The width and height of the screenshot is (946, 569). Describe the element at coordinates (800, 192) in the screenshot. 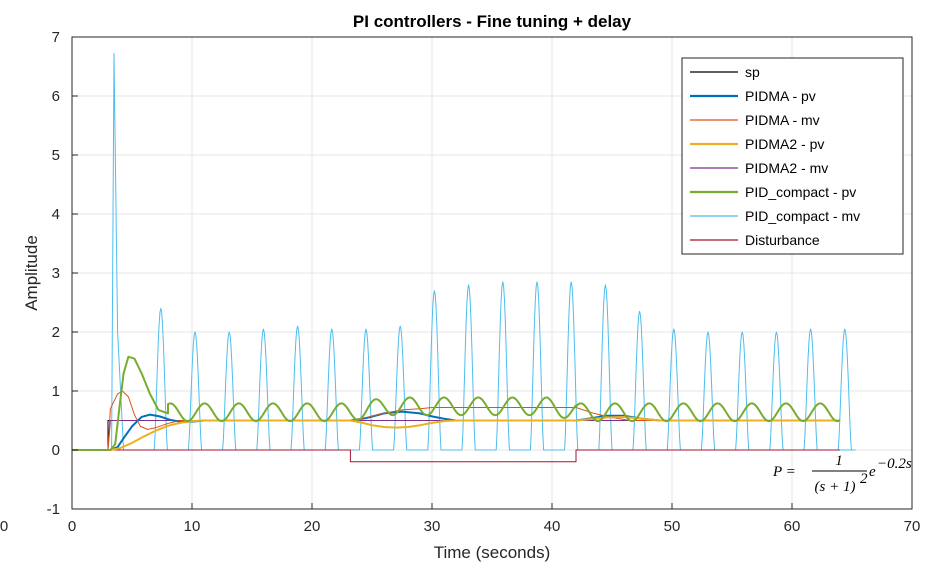

I see `legend-label: PID_compact - pv` at that location.